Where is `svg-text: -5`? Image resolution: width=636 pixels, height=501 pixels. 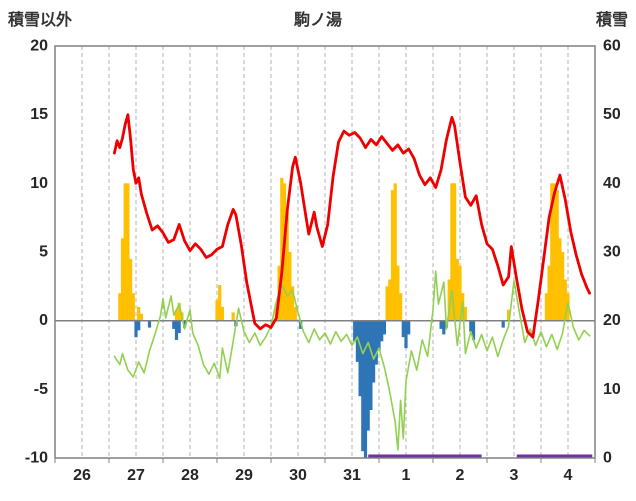 svg-text: -5 is located at coordinates (41, 389).